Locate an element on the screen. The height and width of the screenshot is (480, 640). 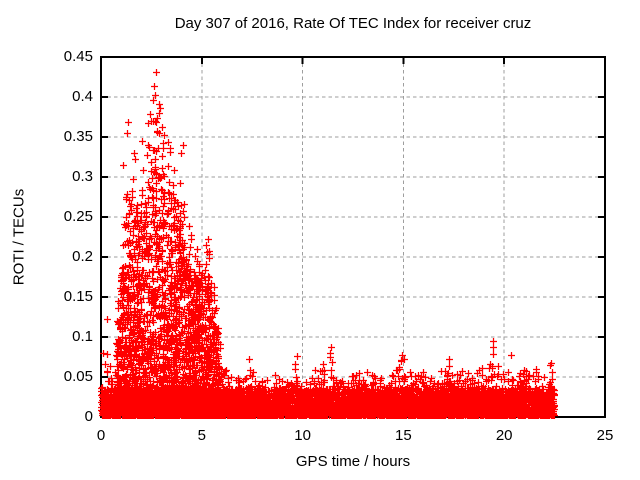
x-axis-title: GPS time / hours is located at coordinates (353, 461).